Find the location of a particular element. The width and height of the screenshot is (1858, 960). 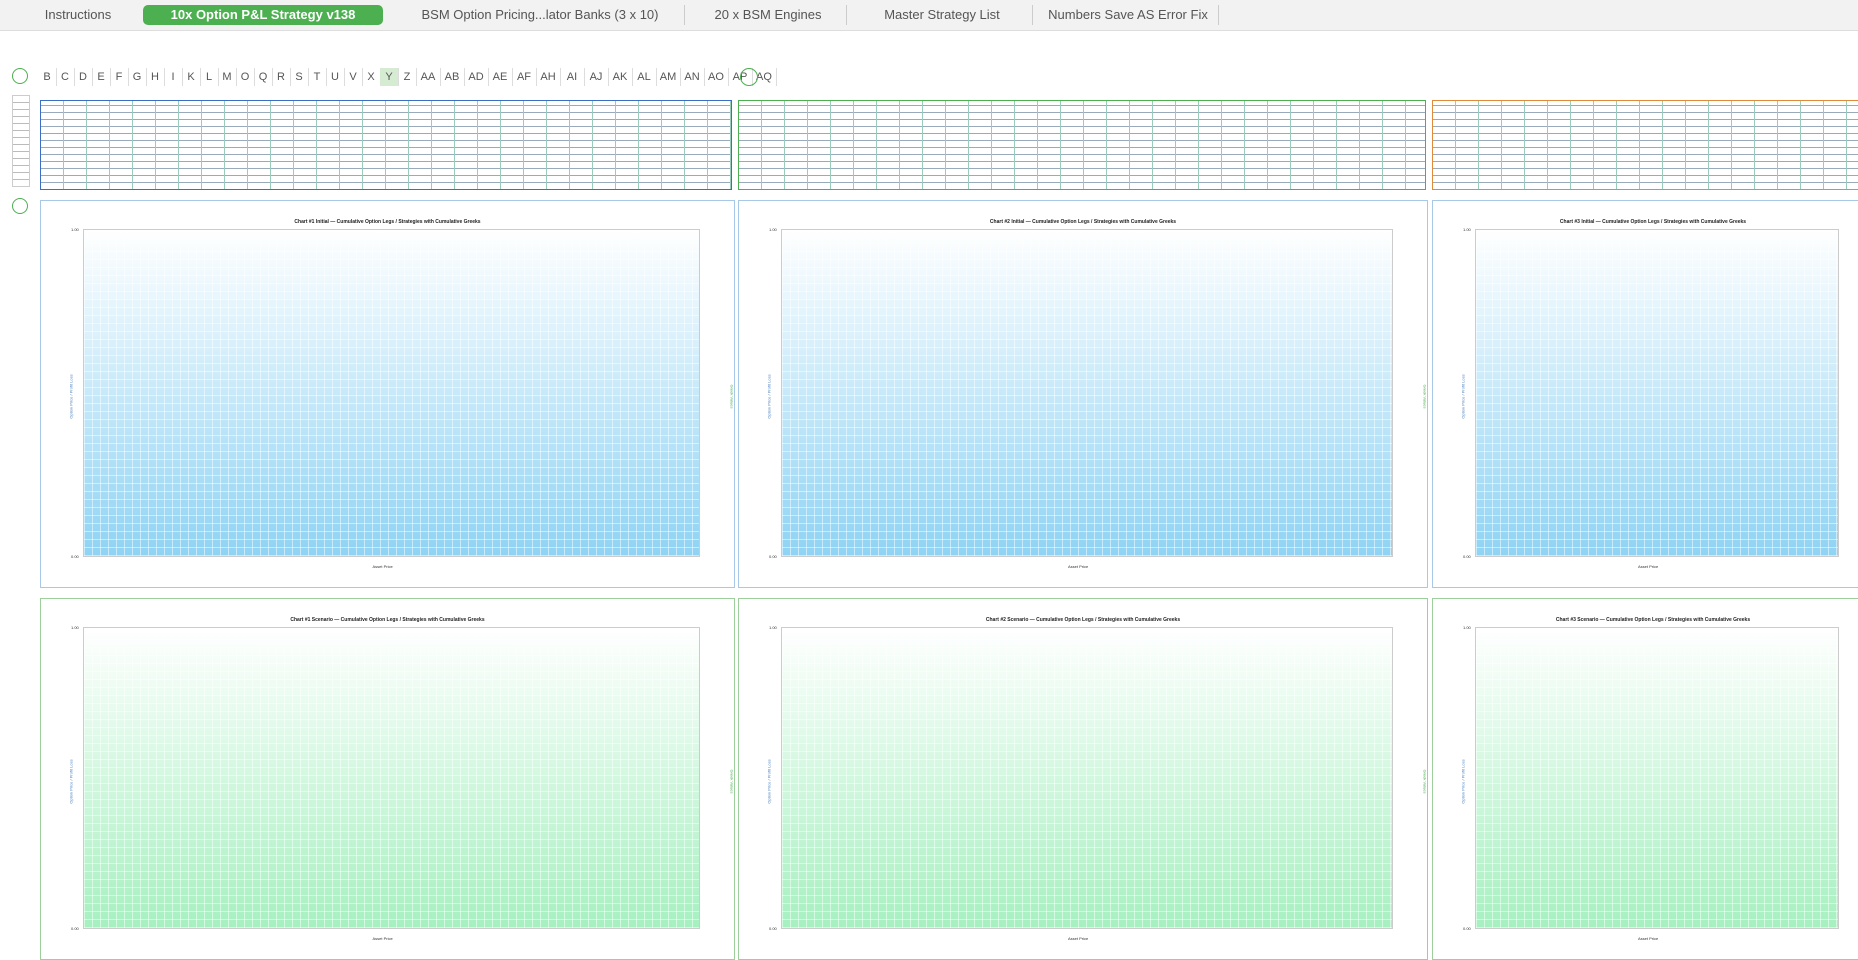

tab: 20 x BSM Engines is located at coordinates (768, 15).